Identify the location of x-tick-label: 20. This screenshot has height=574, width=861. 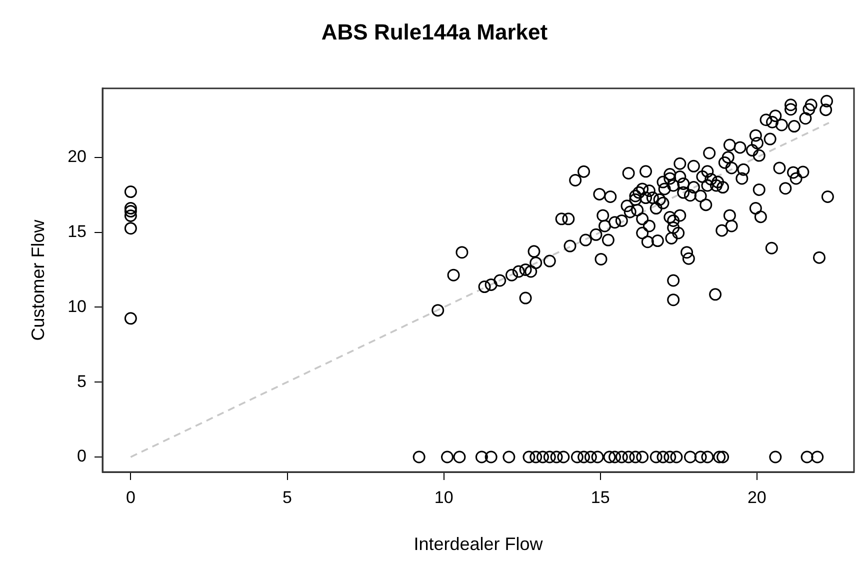
(756, 497).